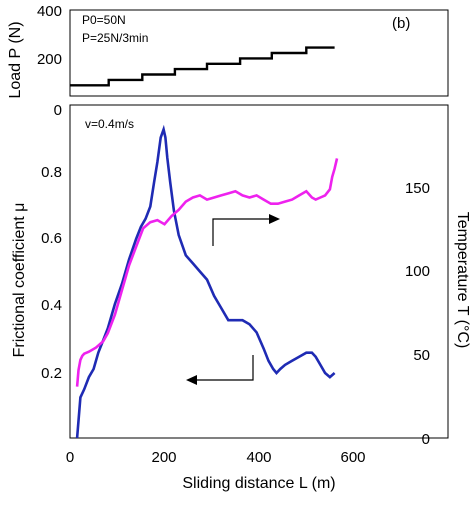 This screenshot has height=506, width=474. What do you see at coordinates (104, 20) in the screenshot?
I see `load-annotation-p0: P0=50N` at bounding box center [104, 20].